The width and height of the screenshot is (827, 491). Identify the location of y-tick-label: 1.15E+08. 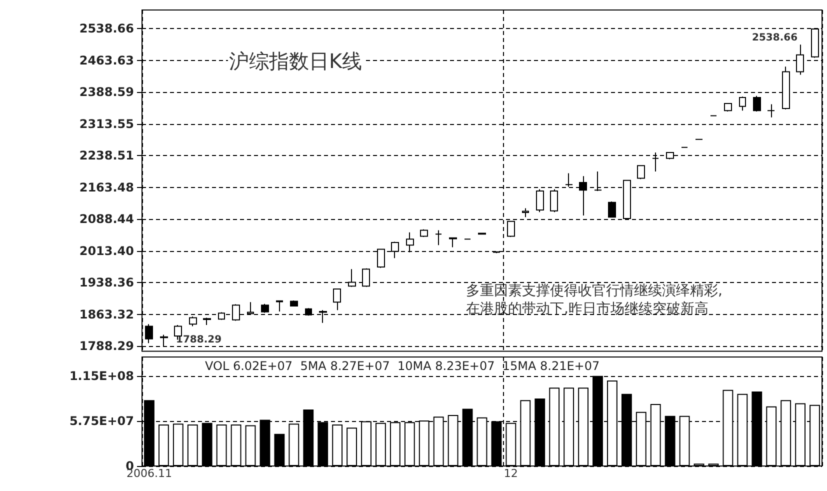
(101, 375).